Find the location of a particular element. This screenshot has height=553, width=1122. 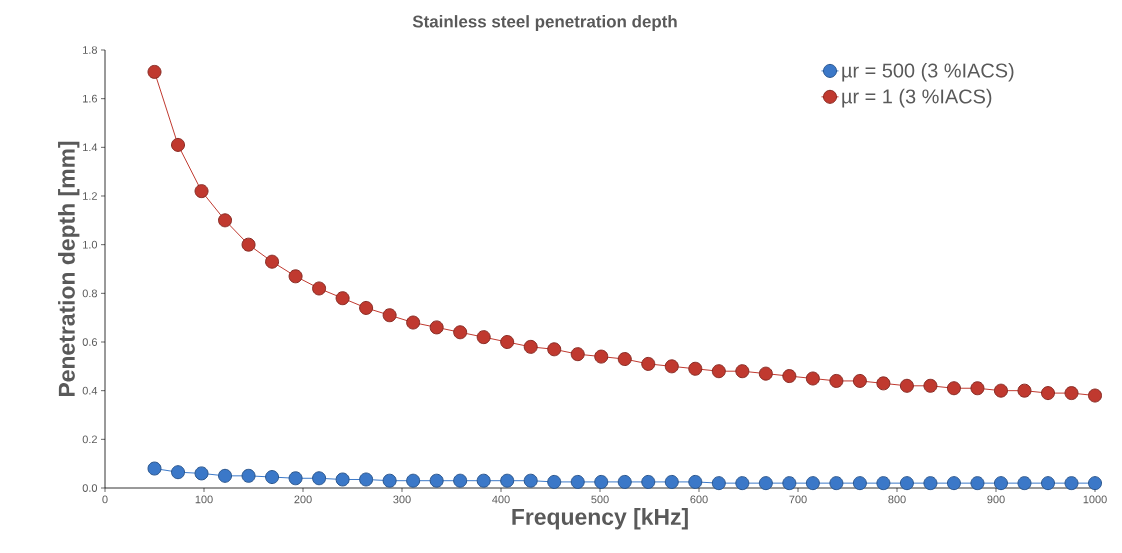

x-tick-label: 600 is located at coordinates (699, 499).